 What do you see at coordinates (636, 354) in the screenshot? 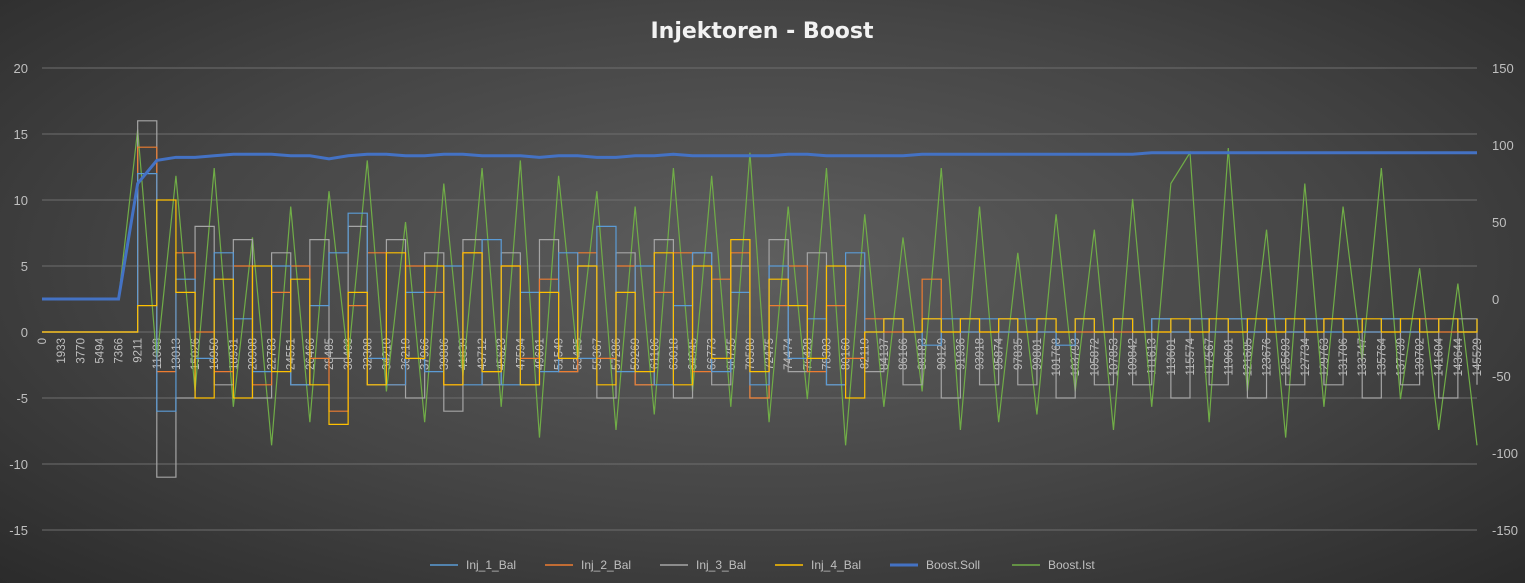
I see `x-tick-label: 59269` at bounding box center [636, 354].